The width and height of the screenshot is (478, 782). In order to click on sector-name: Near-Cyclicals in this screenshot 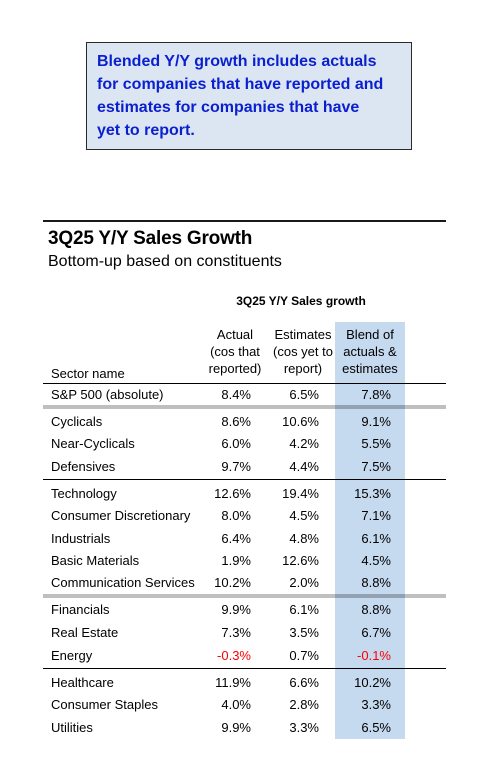, I will do `click(93, 443)`.